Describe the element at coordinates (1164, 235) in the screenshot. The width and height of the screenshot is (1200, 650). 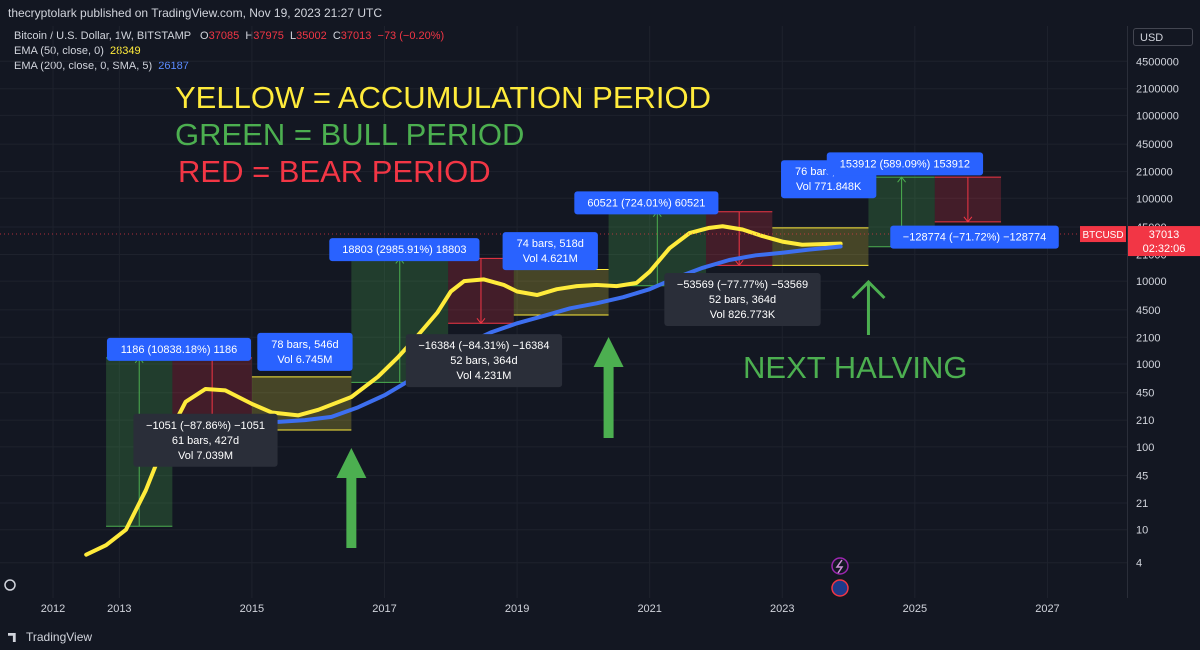
I see `price-tag-value: 37013` at that location.